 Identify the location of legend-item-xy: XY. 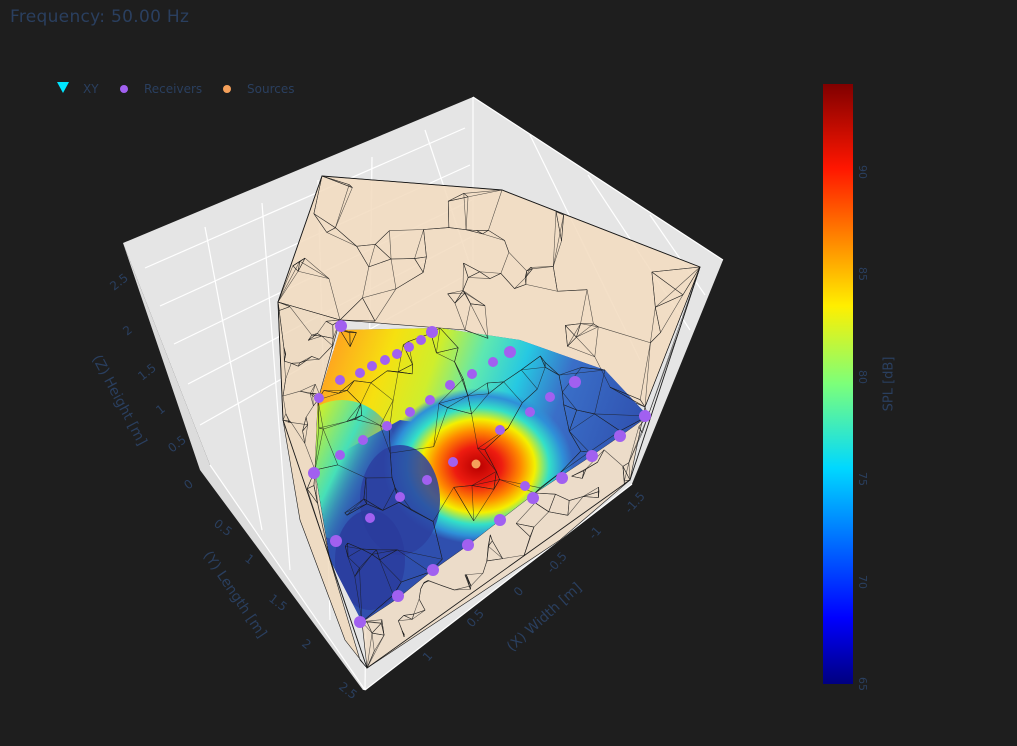
(75, 89).